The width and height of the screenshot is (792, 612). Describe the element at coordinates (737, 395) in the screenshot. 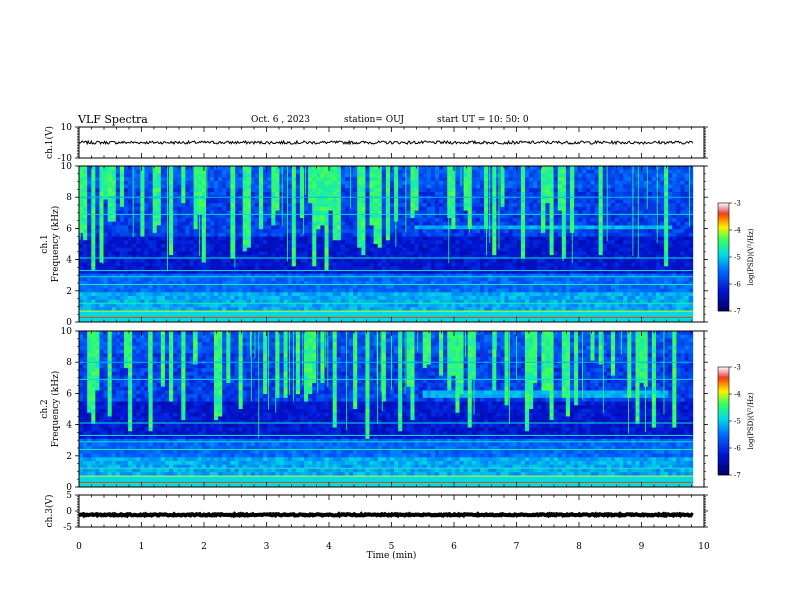

I see `ch2-colorbar-tick-label: -4` at that location.